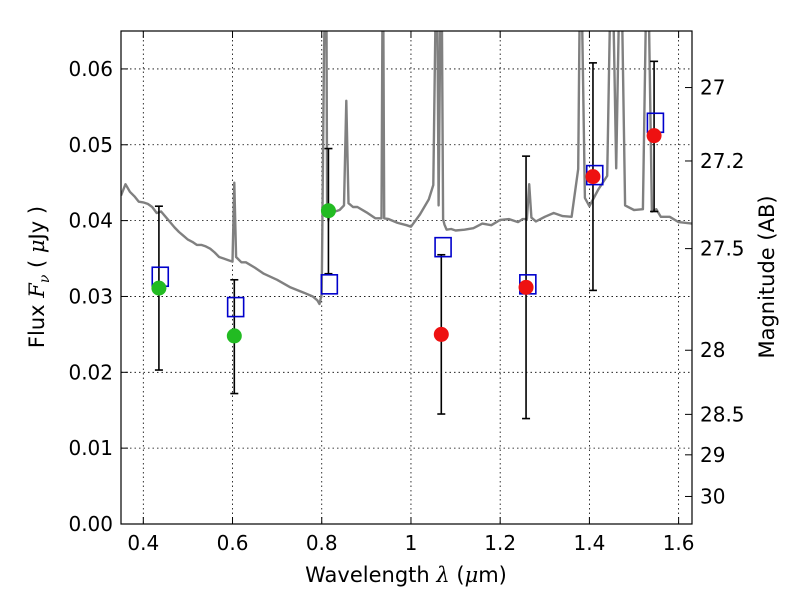 This screenshot has width=800, height=604. Describe the element at coordinates (712, 350) in the screenshot. I see `y2-tick-label: 28` at that location.